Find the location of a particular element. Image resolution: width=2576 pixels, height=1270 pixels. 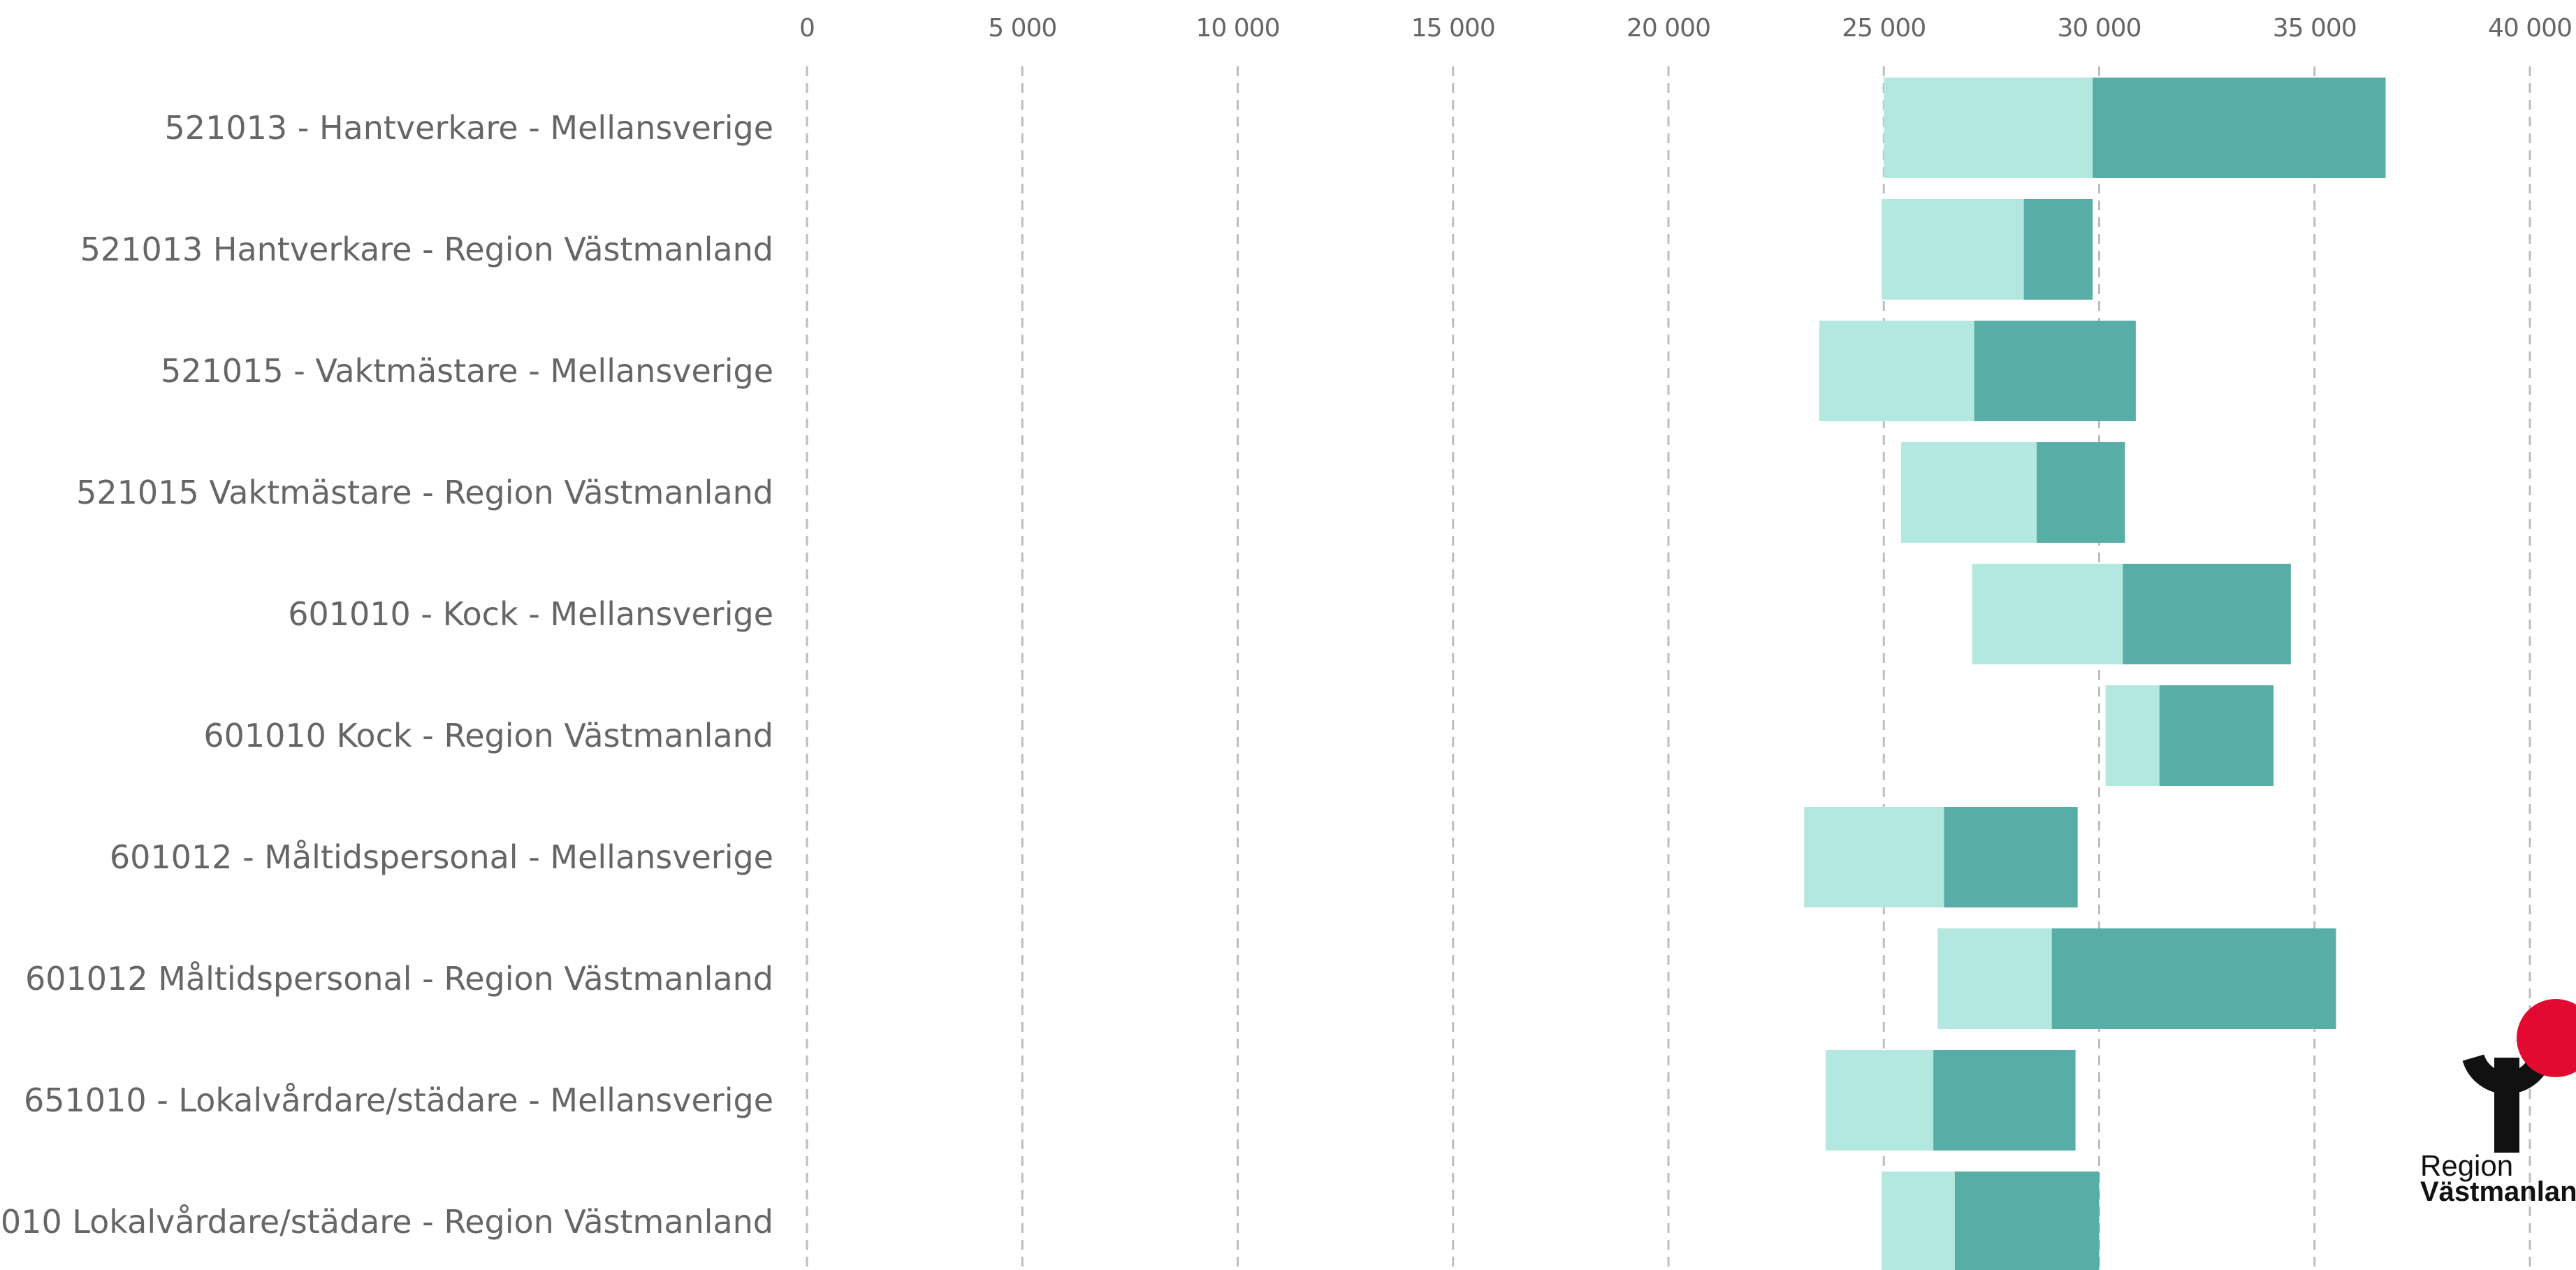

region-vastmanland-logo: Region Västmanland is located at coordinates (2489, 1104).